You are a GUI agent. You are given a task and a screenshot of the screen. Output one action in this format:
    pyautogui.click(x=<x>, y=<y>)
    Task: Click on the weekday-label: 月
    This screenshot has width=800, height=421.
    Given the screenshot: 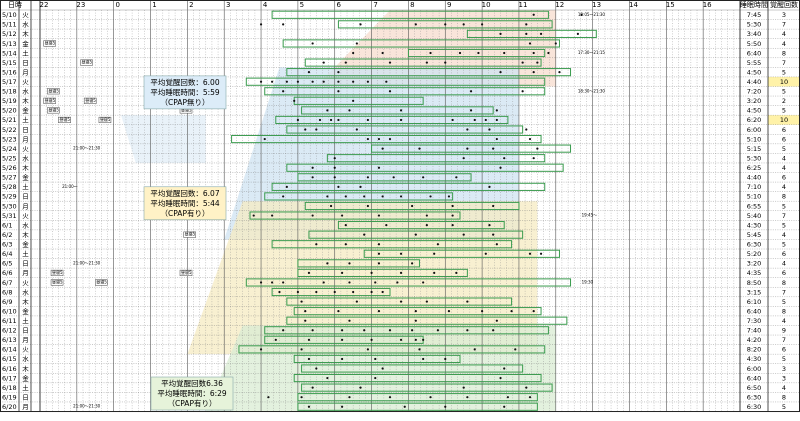 What is the action you would take?
    pyautogui.click(x=25, y=407)
    